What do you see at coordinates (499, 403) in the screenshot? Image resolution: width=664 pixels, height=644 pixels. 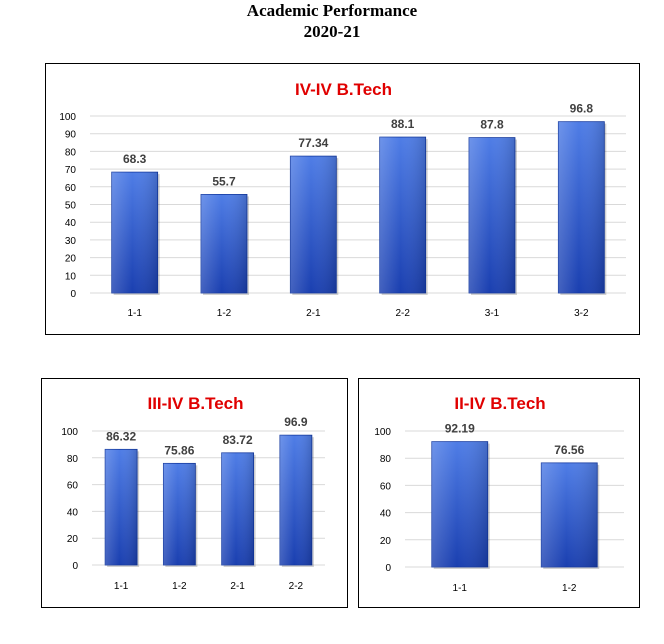 I see `chart-title-ii-iv: II-IV B.Tech` at bounding box center [499, 403].